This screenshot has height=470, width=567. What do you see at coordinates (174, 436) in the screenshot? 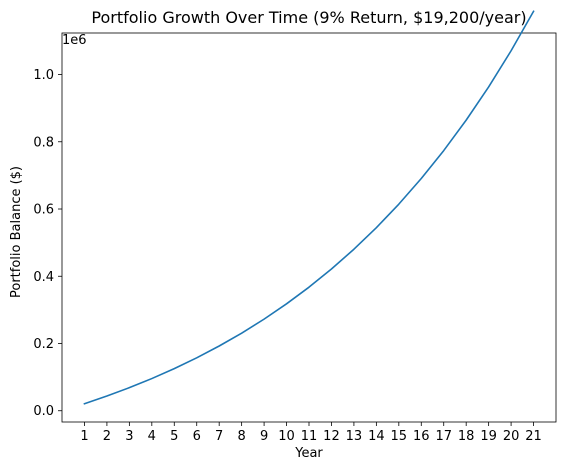
I see `x-tick-label: 5` at bounding box center [174, 436].